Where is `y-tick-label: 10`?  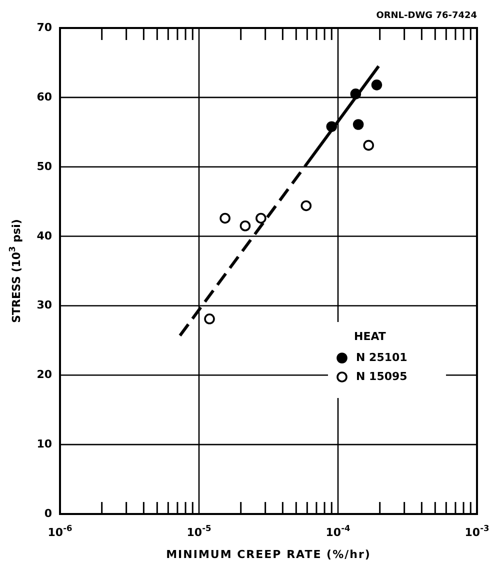
y-tick-label: 10 is located at coordinates (44, 444).